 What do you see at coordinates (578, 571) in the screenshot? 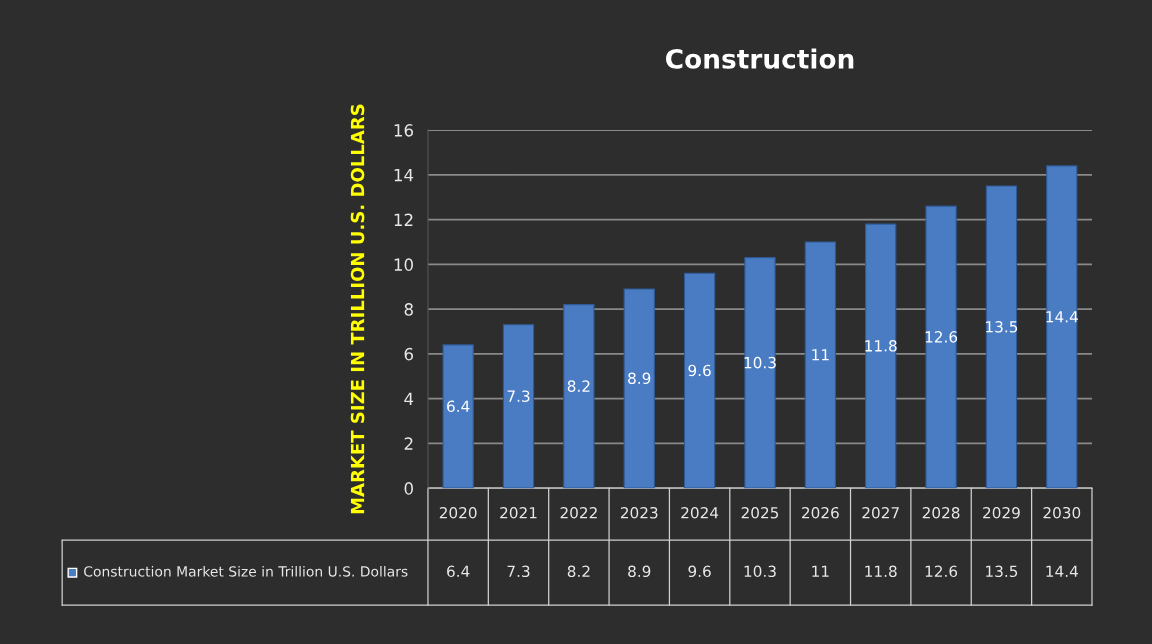
I see `text: 8.2` at bounding box center [578, 571].